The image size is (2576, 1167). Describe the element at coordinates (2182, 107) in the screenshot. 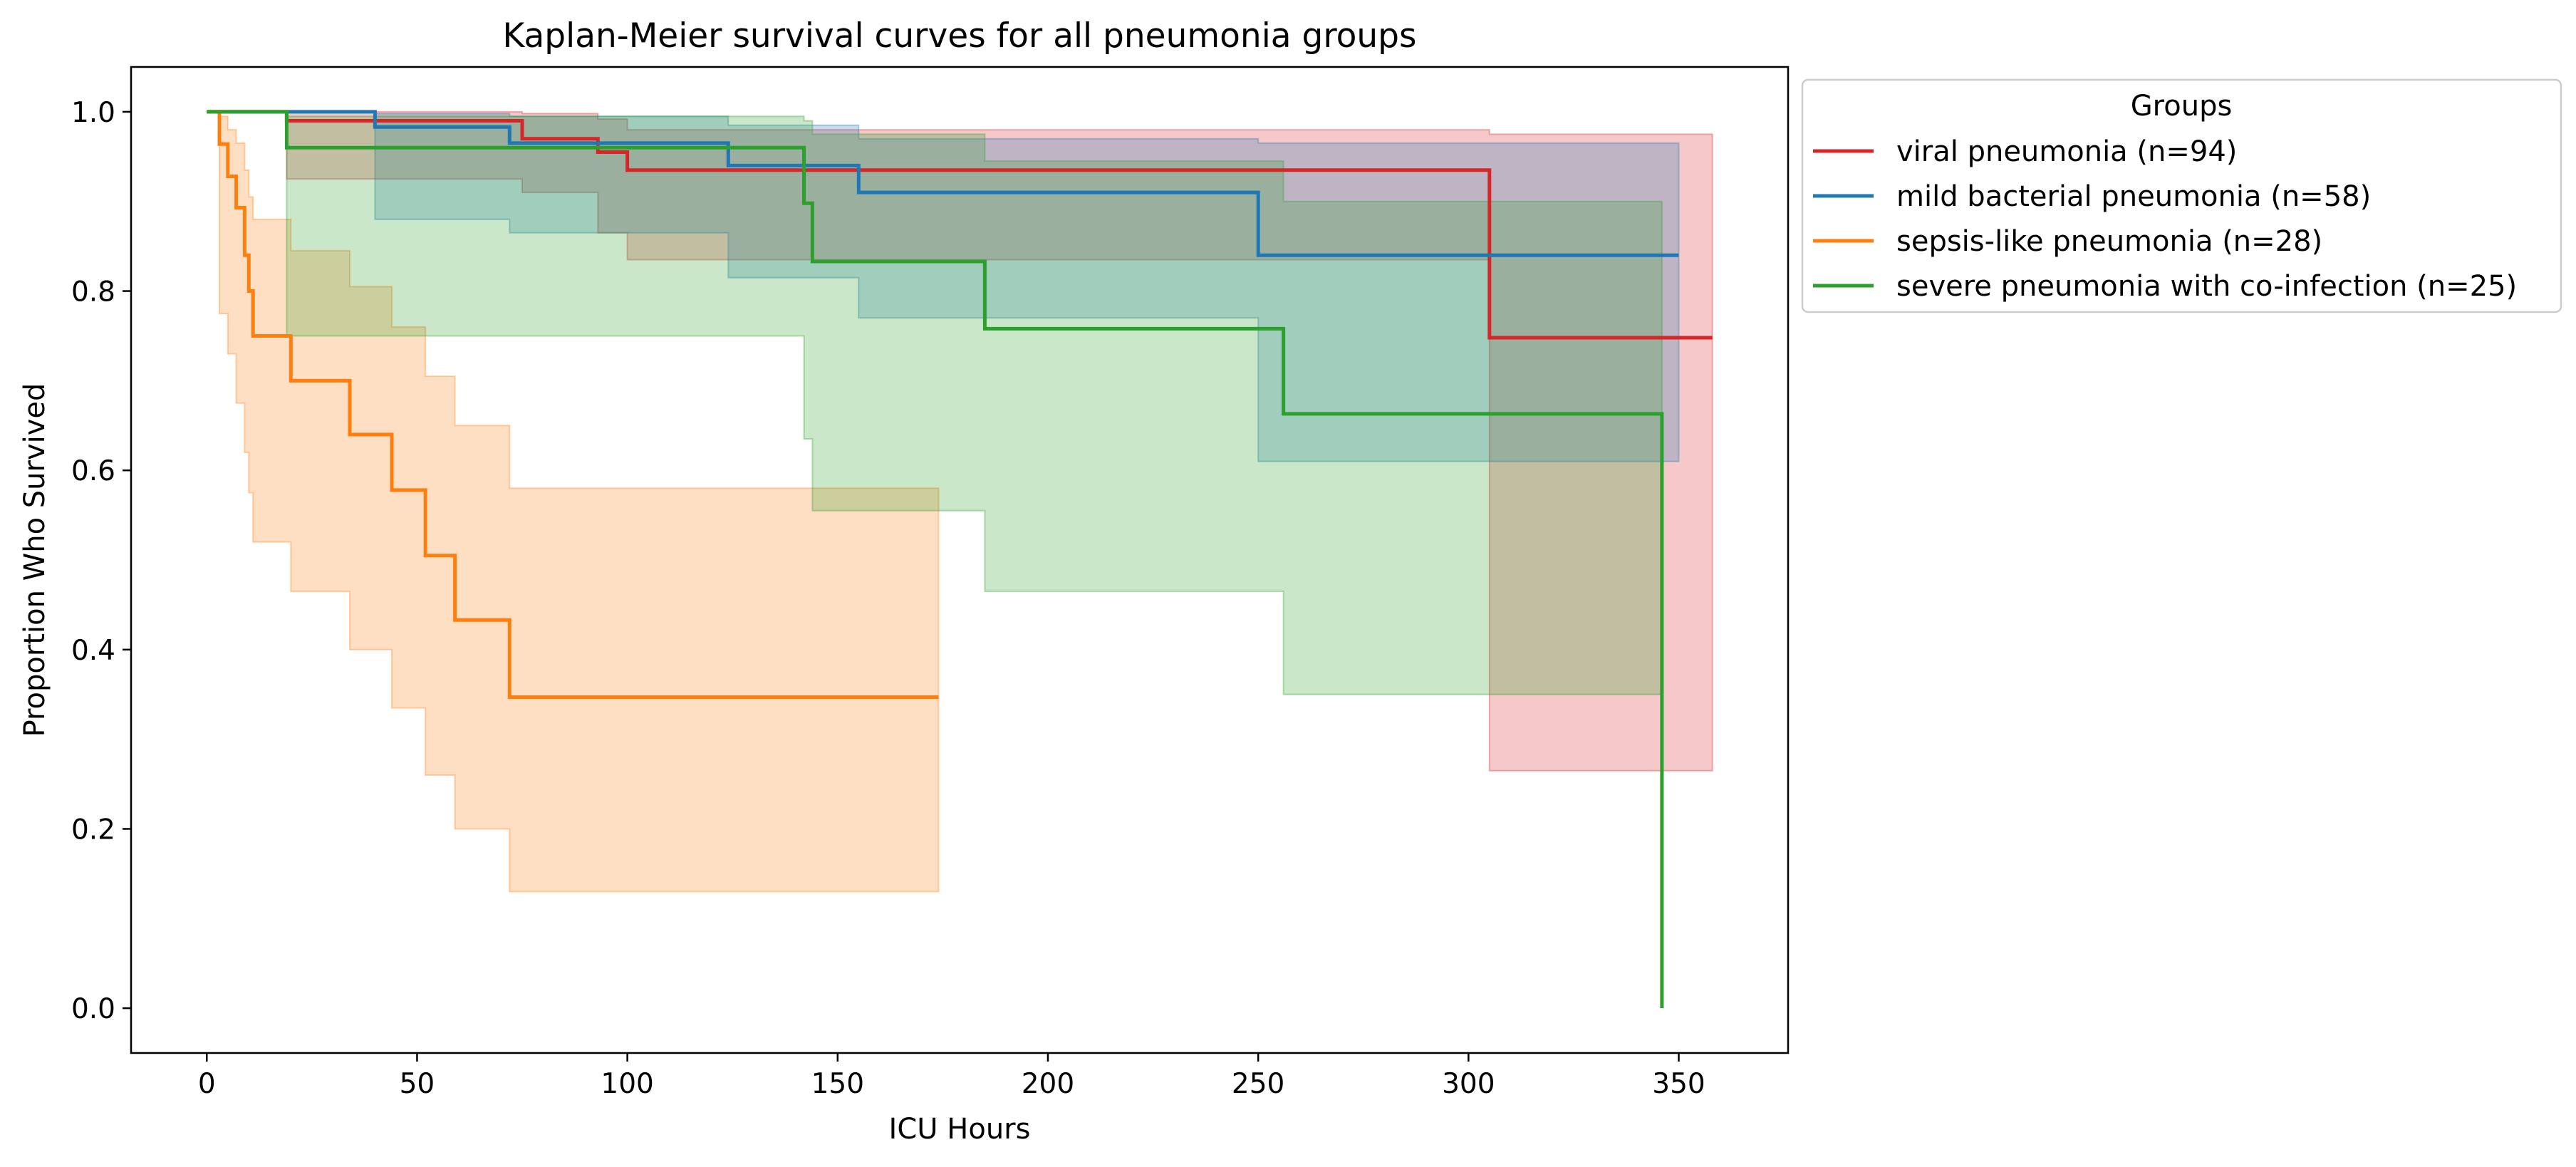

I see `legend-title: Groups` at that location.